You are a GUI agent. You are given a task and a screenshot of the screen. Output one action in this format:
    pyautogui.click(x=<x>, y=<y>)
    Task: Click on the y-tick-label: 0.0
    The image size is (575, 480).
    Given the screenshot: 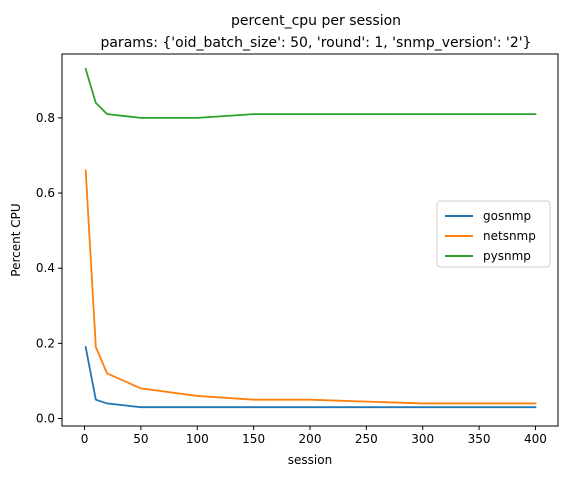 What is the action you would take?
    pyautogui.click(x=45, y=418)
    